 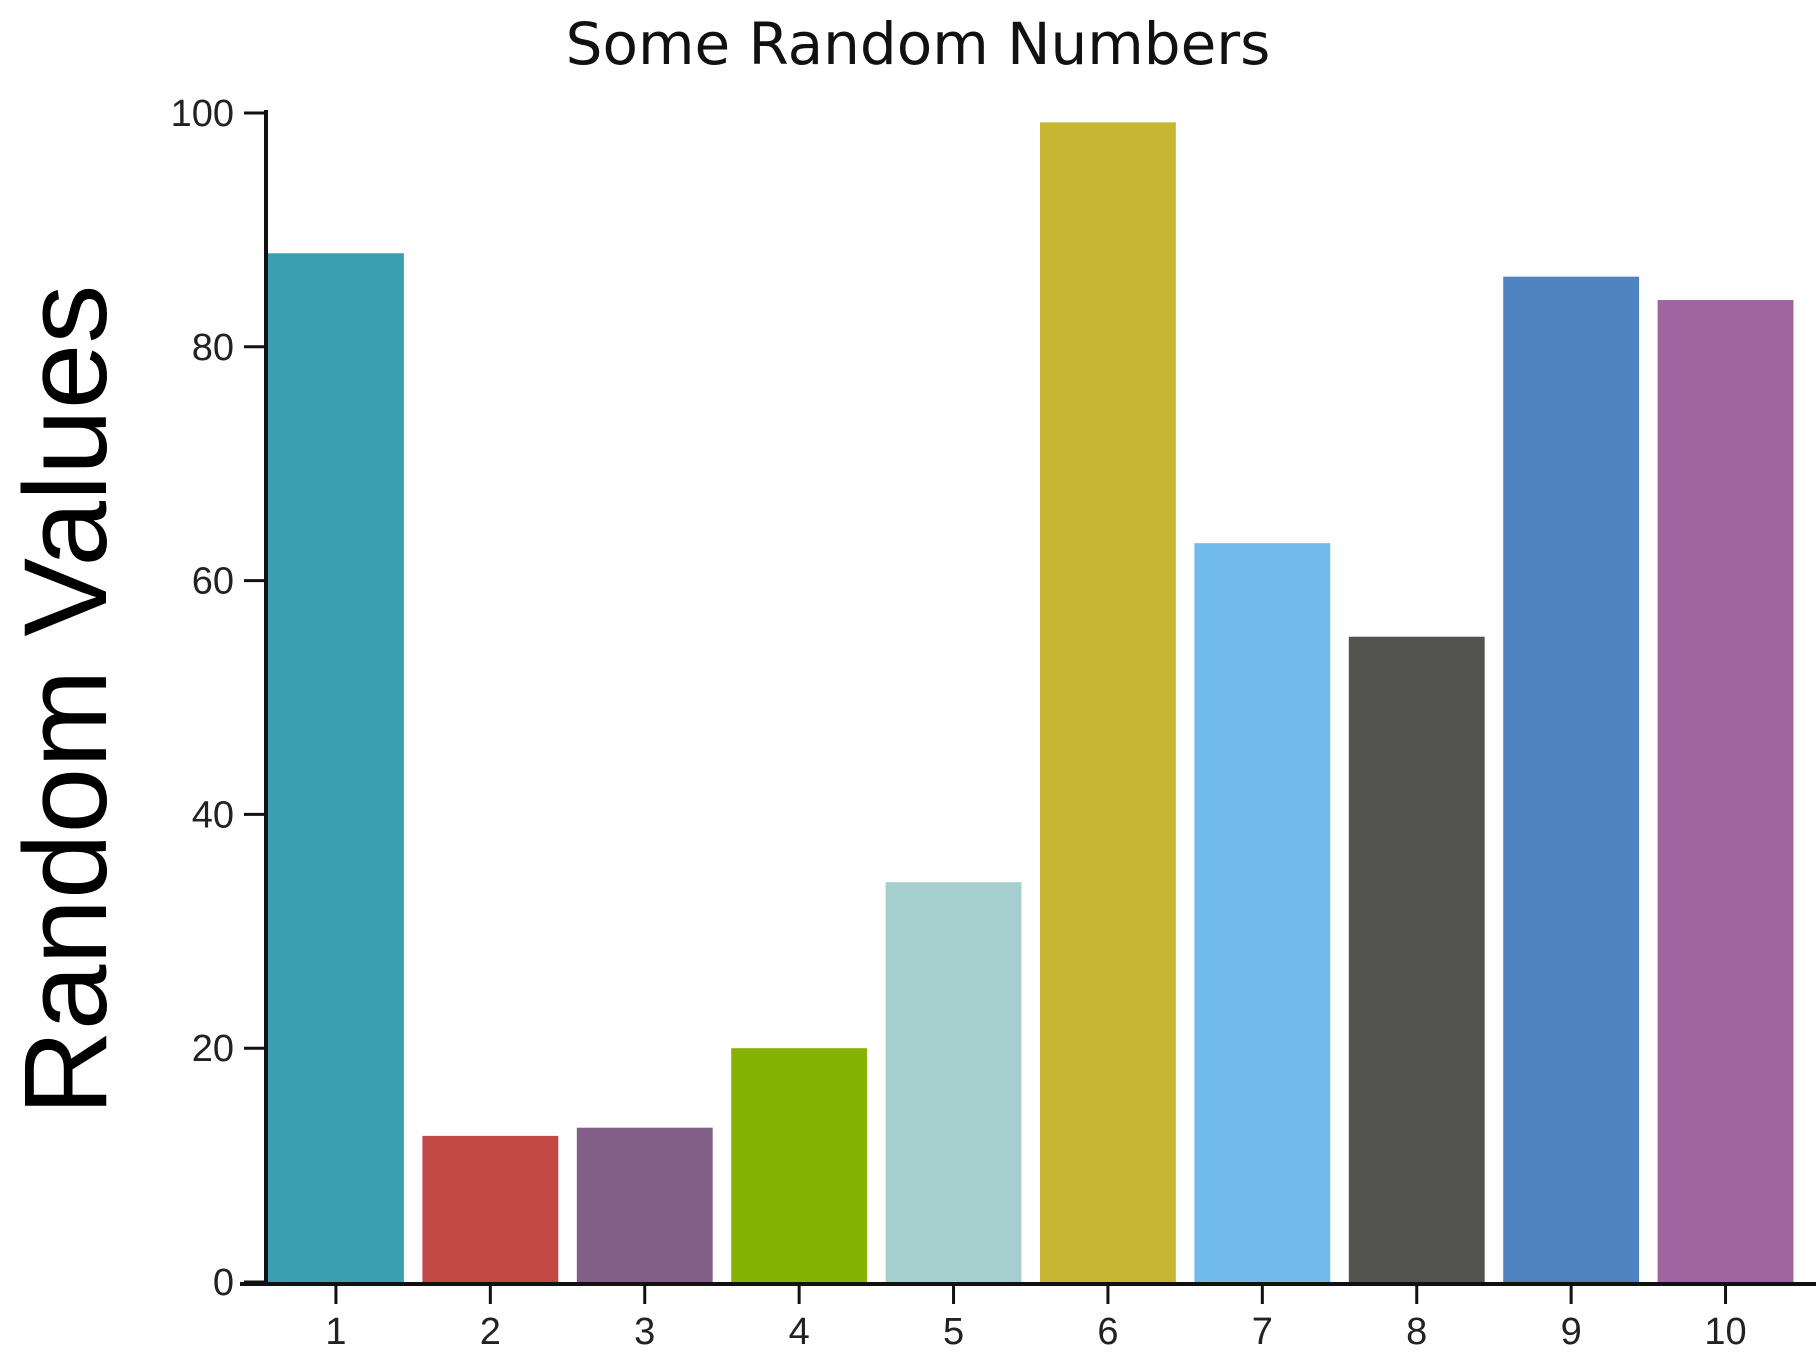 I want to click on y-tick-label: 60, so click(x=213, y=582).